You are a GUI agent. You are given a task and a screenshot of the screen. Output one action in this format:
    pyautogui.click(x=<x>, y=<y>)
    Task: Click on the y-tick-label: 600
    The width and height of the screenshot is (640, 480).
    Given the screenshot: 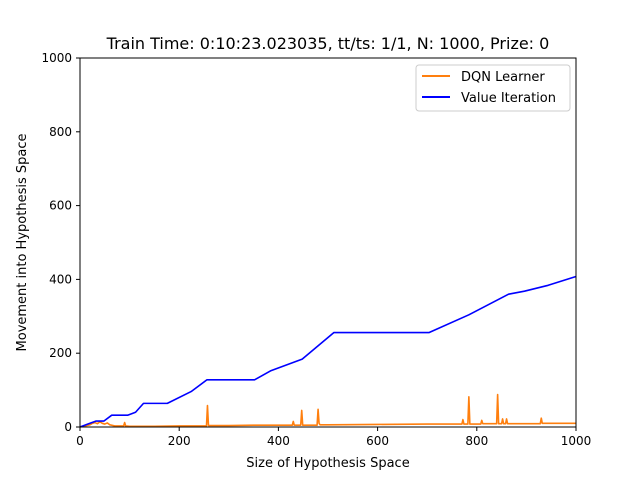 What is the action you would take?
    pyautogui.click(x=60, y=206)
    